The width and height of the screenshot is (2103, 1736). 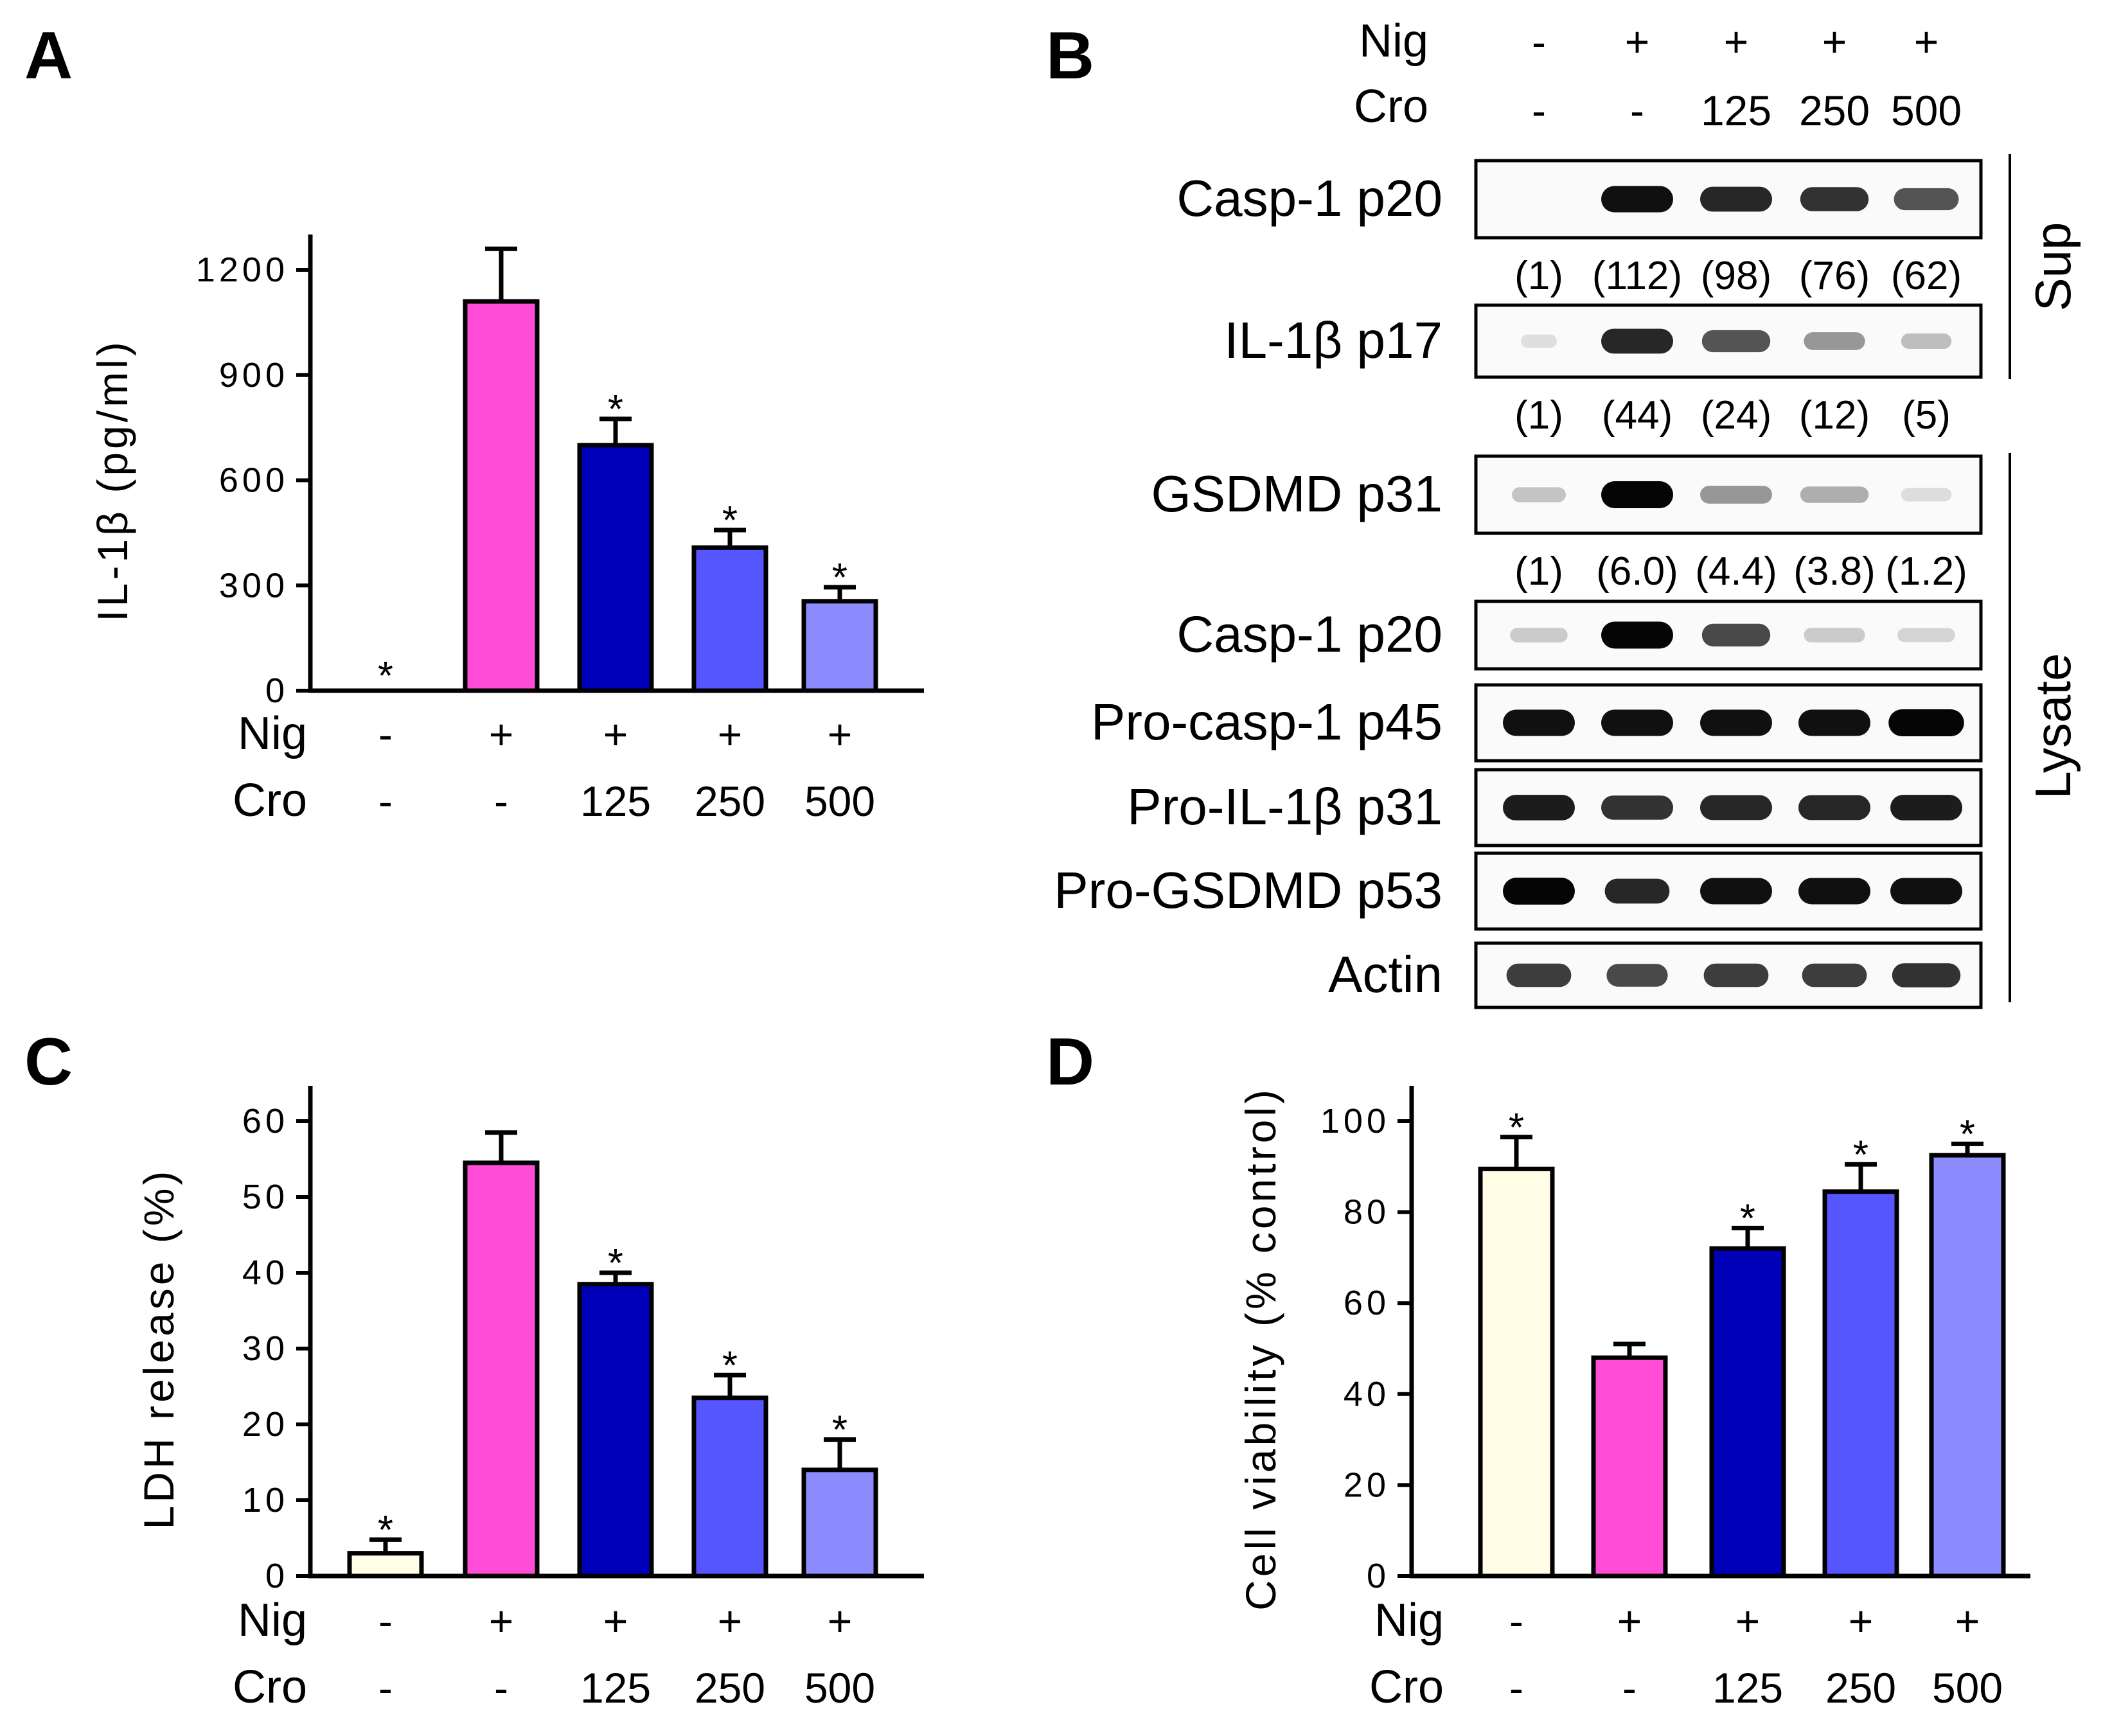 What do you see at coordinates (254, 480) in the screenshot?
I see `y-tick-label-a: 600` at bounding box center [254, 480].